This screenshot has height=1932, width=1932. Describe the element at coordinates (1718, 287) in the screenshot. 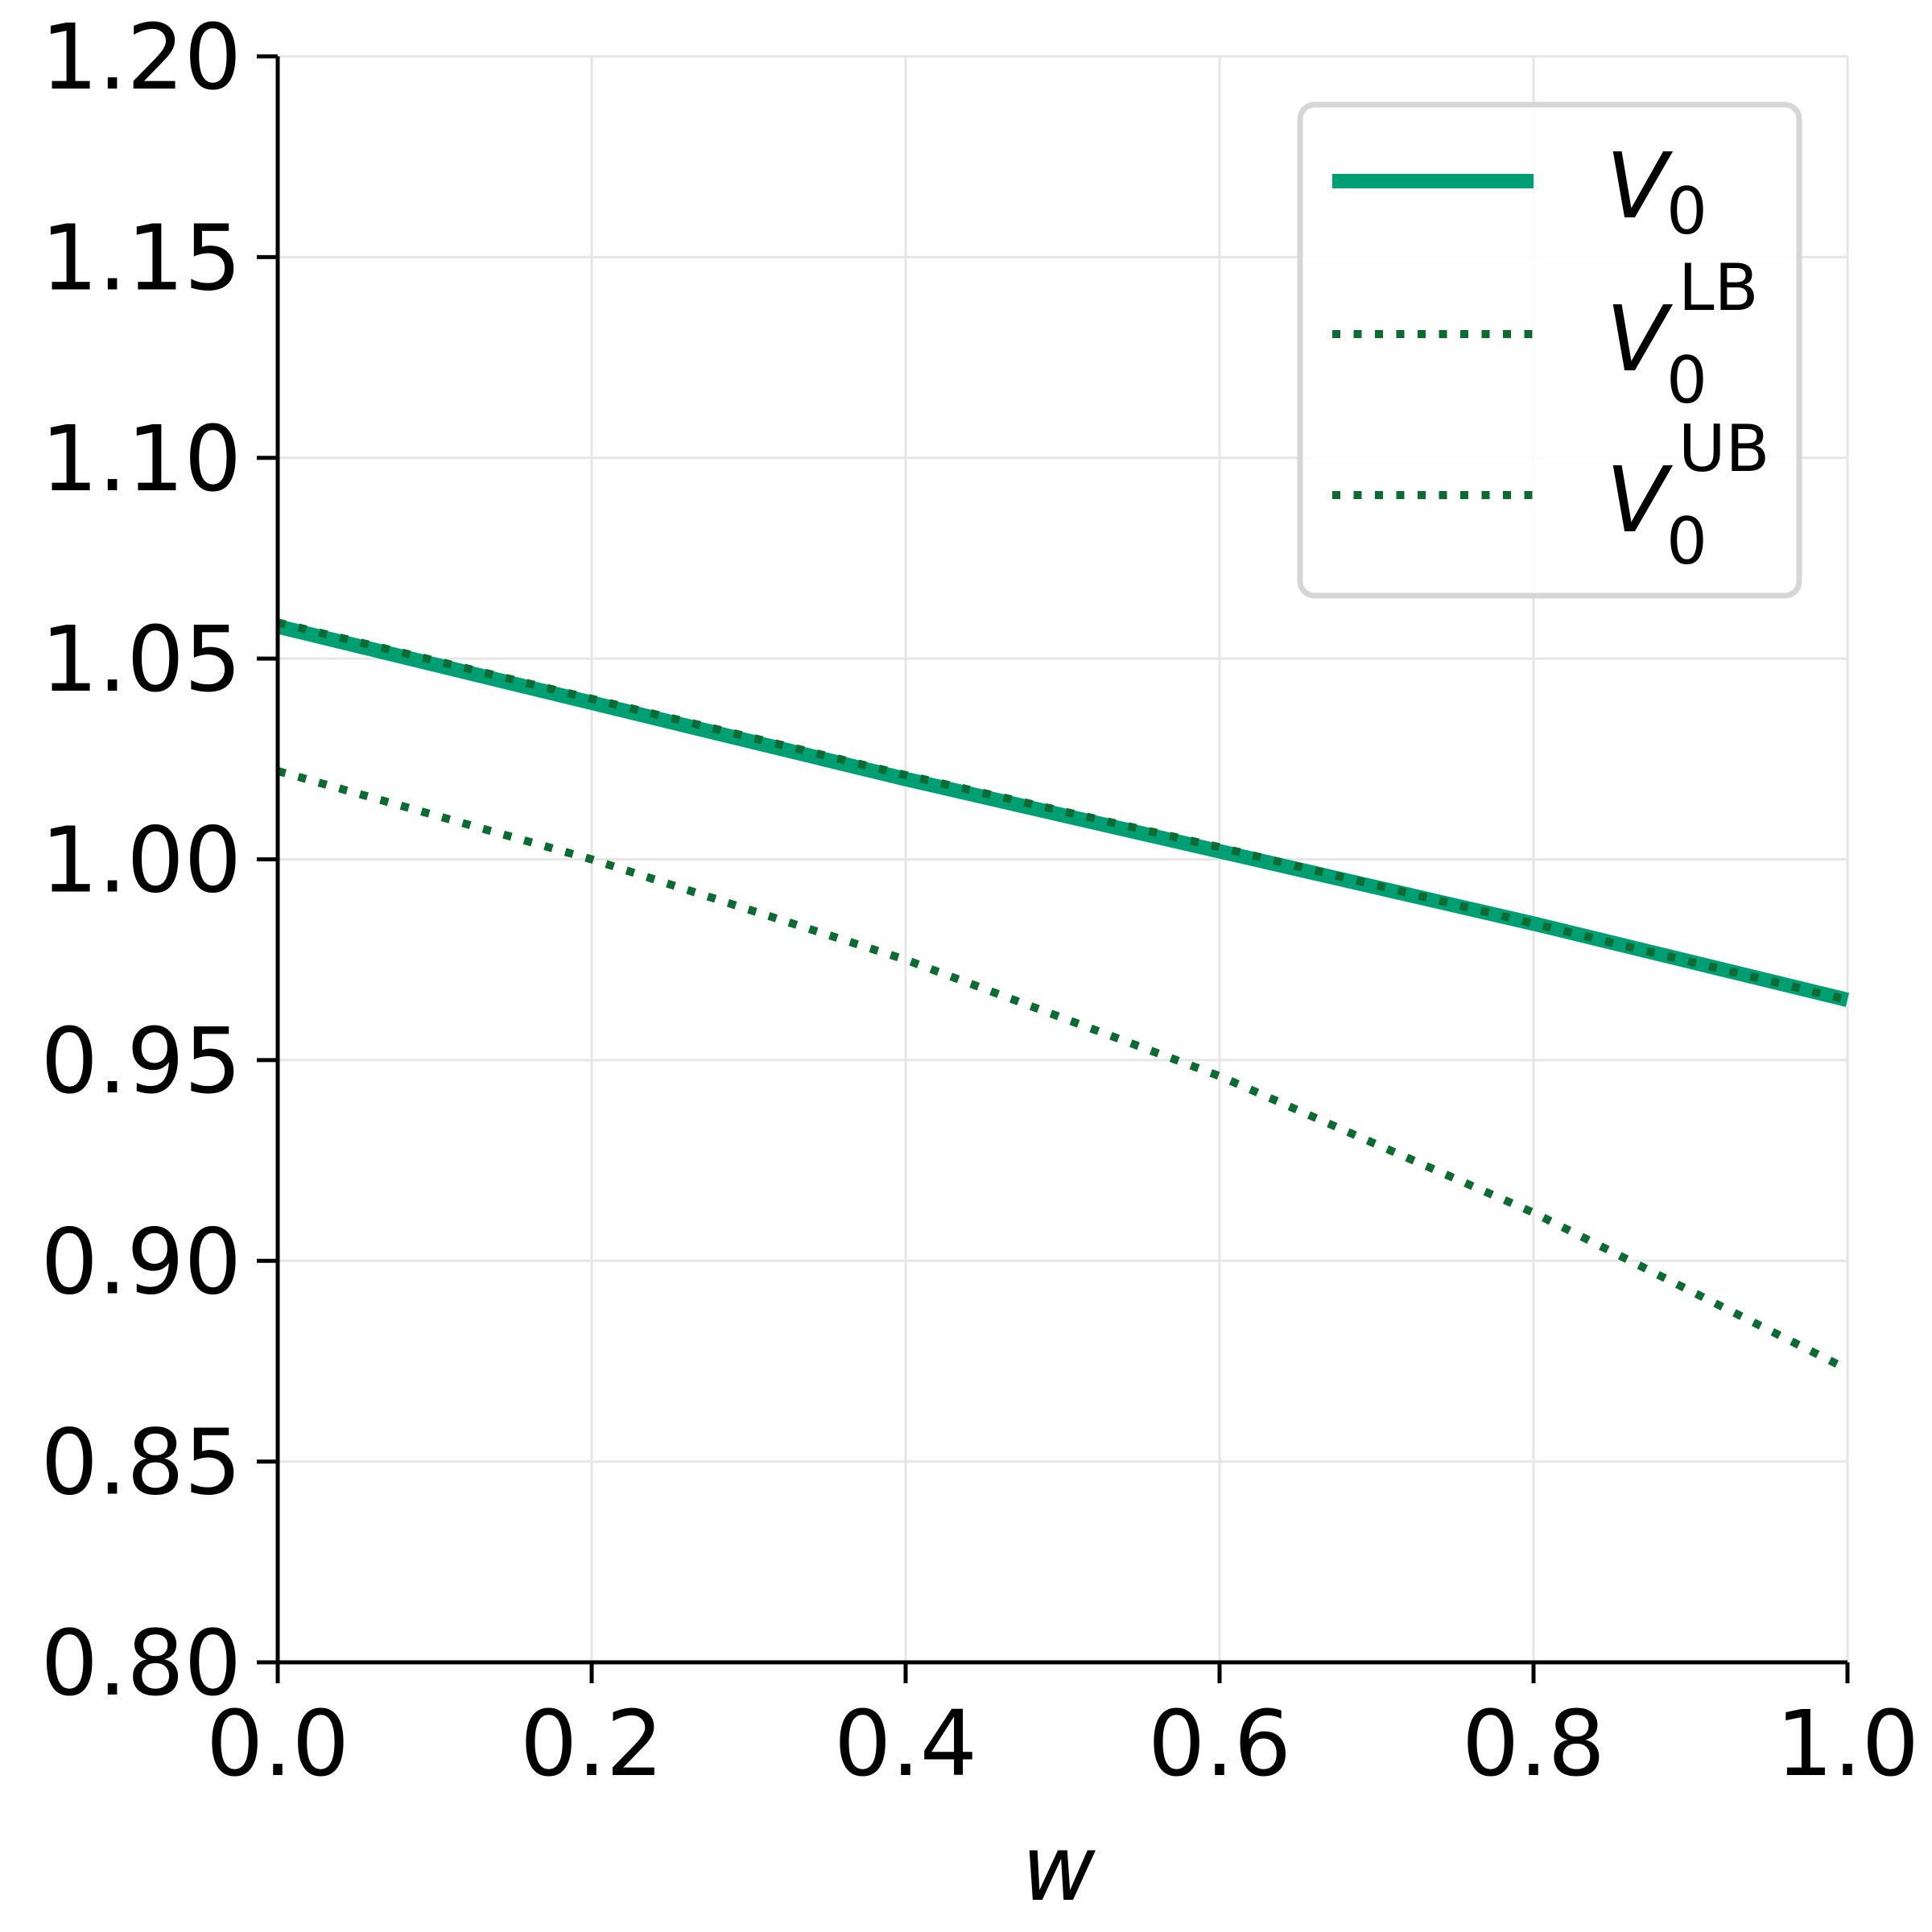

I see `legend-label-sup: LB` at that location.